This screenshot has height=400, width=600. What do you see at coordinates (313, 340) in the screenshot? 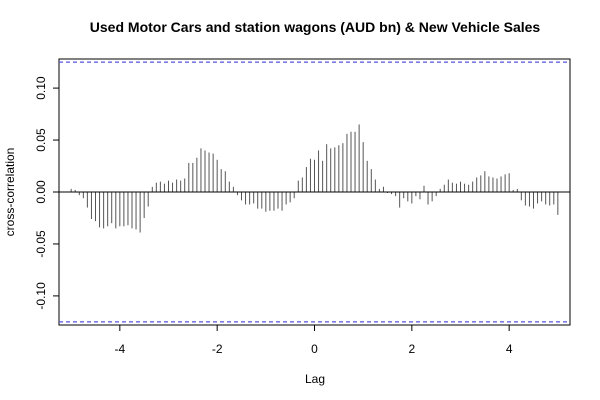
I see `x-axis: -4 -2 0 2 4` at bounding box center [313, 340].